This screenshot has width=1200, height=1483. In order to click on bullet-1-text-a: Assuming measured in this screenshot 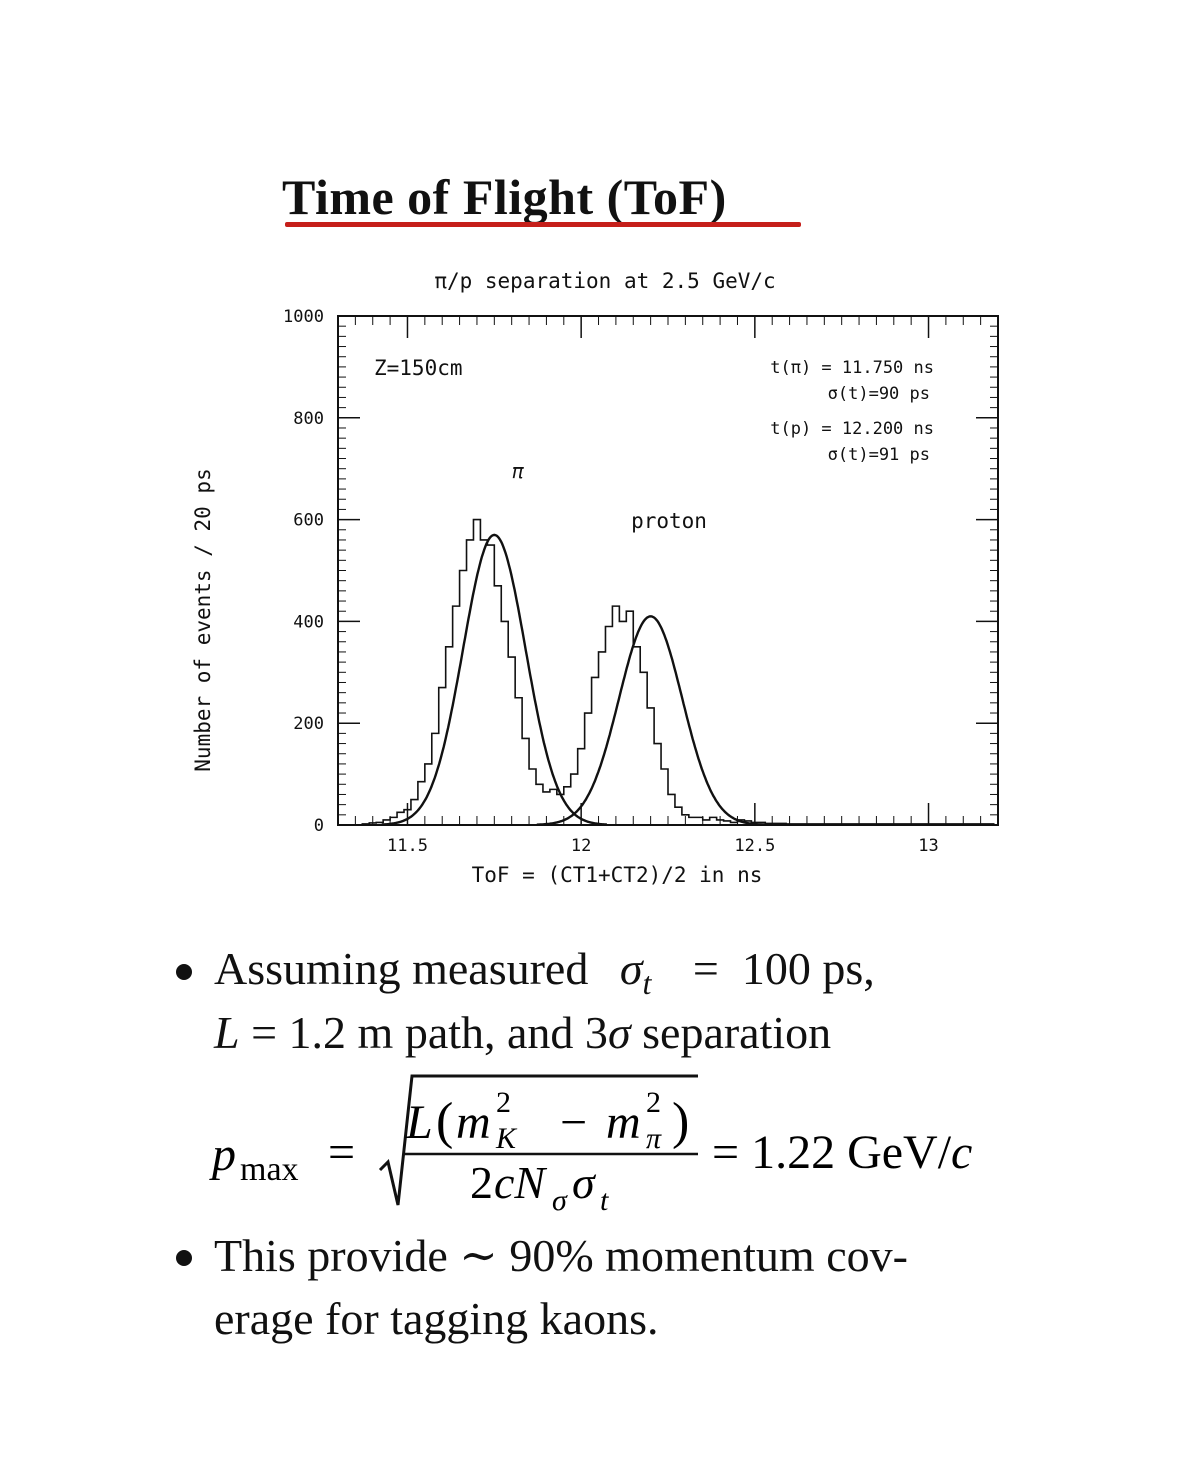, I will do `click(401, 968)`.